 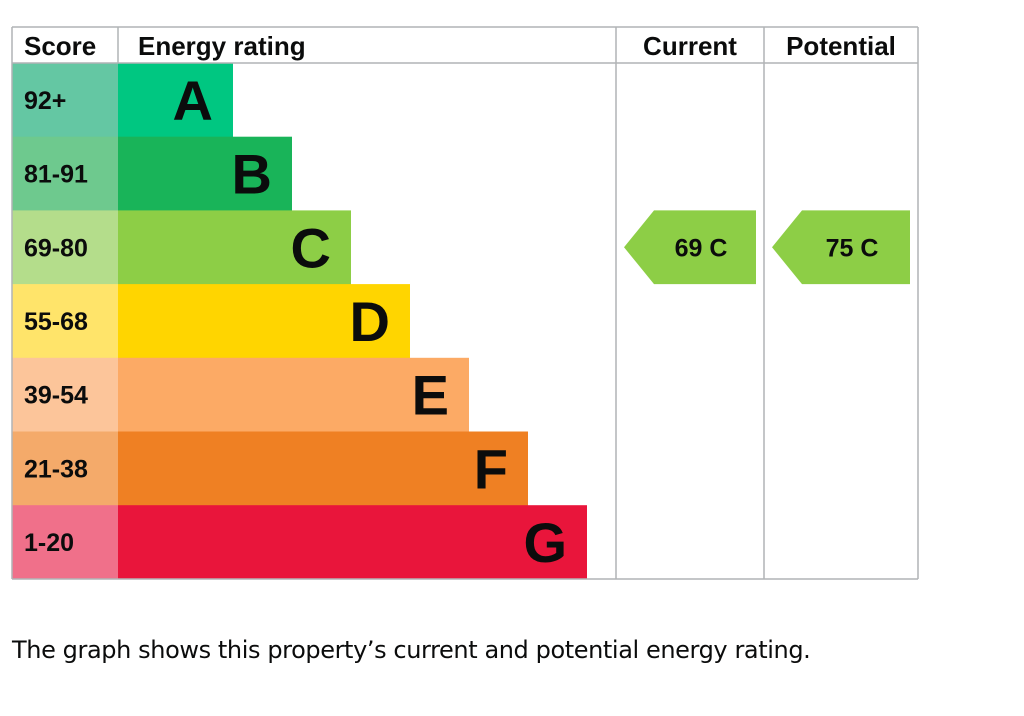 I want to click on score-range-g: 1-20, so click(x=49, y=543).